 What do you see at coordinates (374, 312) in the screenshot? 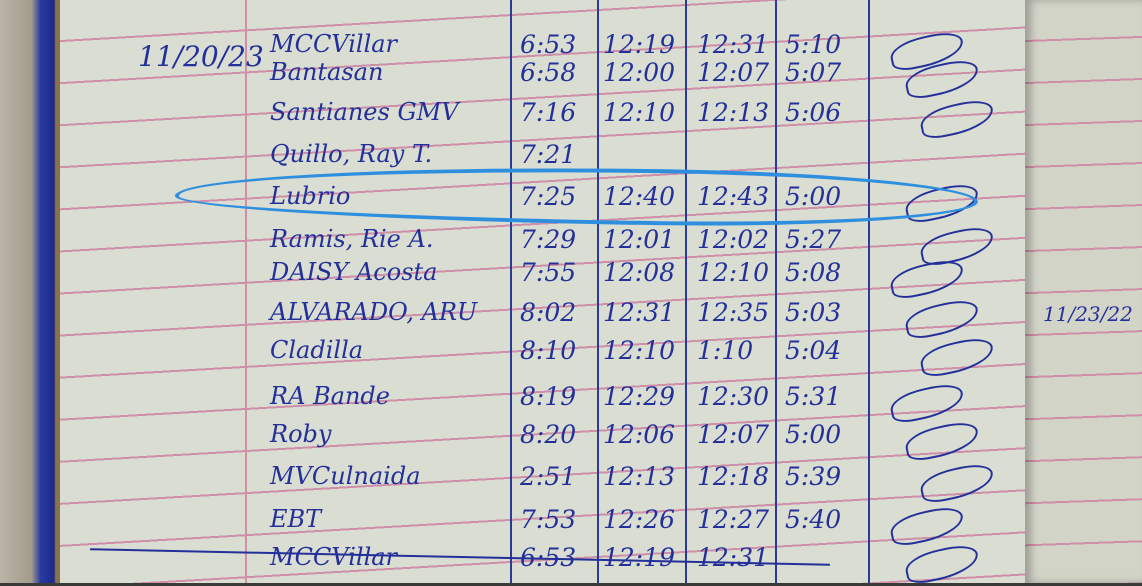
I see `employee-name: ALVARADO, ARU` at bounding box center [374, 312].